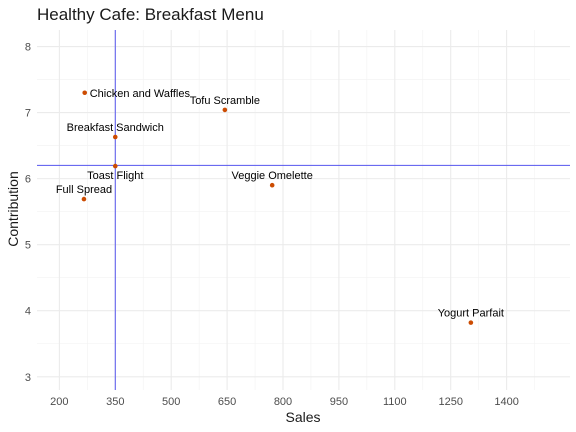  What do you see at coordinates (115, 176) in the screenshot?
I see `point-label: Toast Flight` at bounding box center [115, 176].